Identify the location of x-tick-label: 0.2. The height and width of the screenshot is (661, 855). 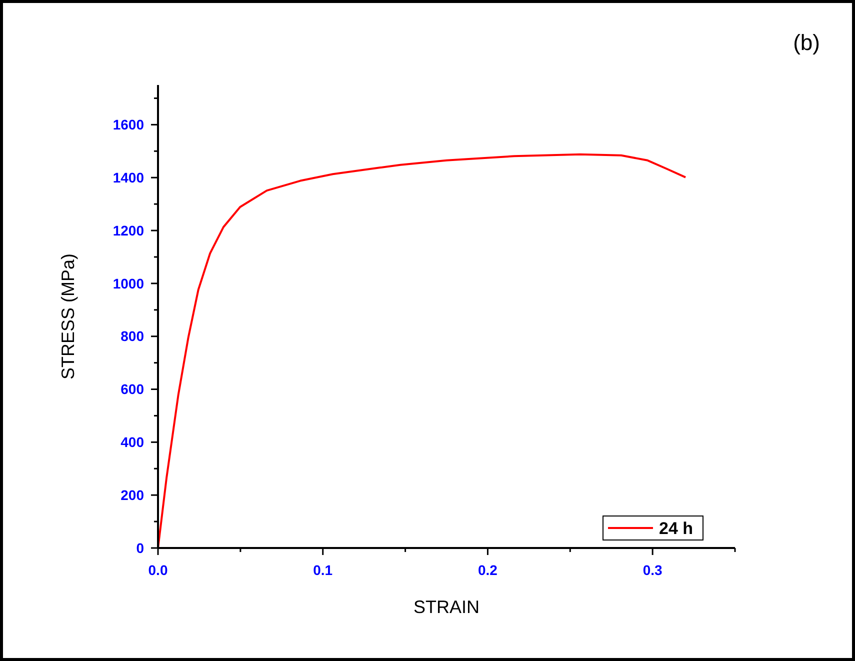
(488, 570).